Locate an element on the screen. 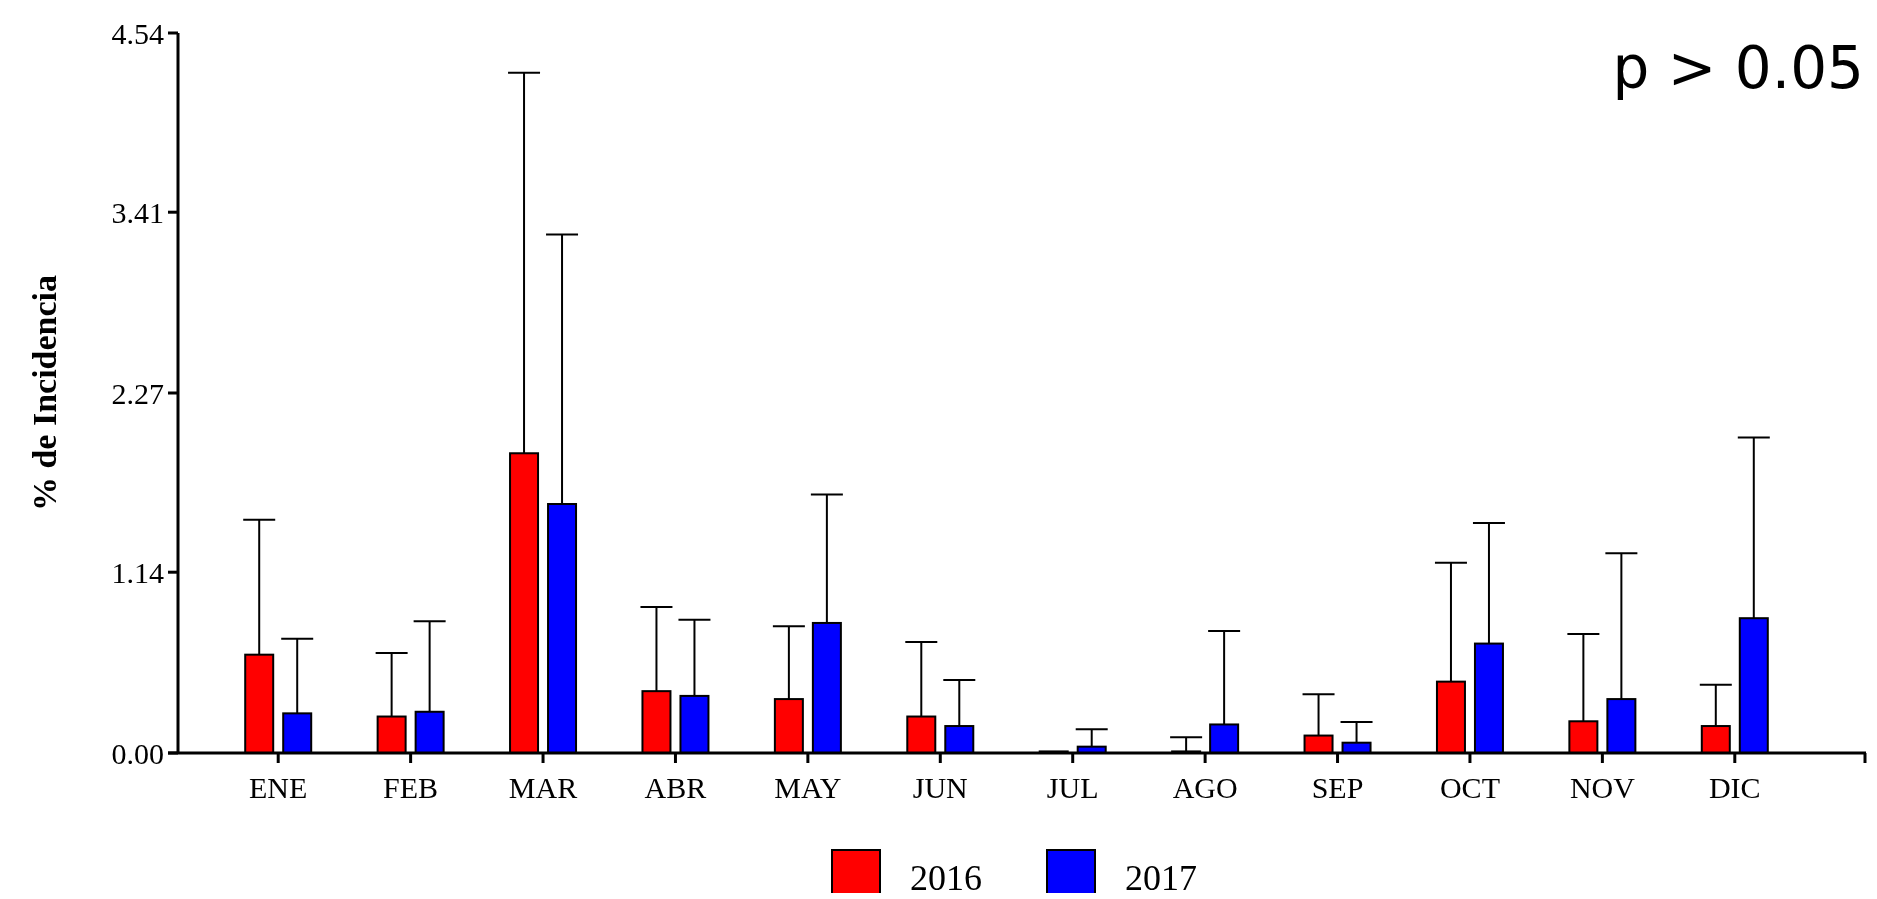 The image size is (1877, 899). x-tick-label: AGO is located at coordinates (1205, 787).